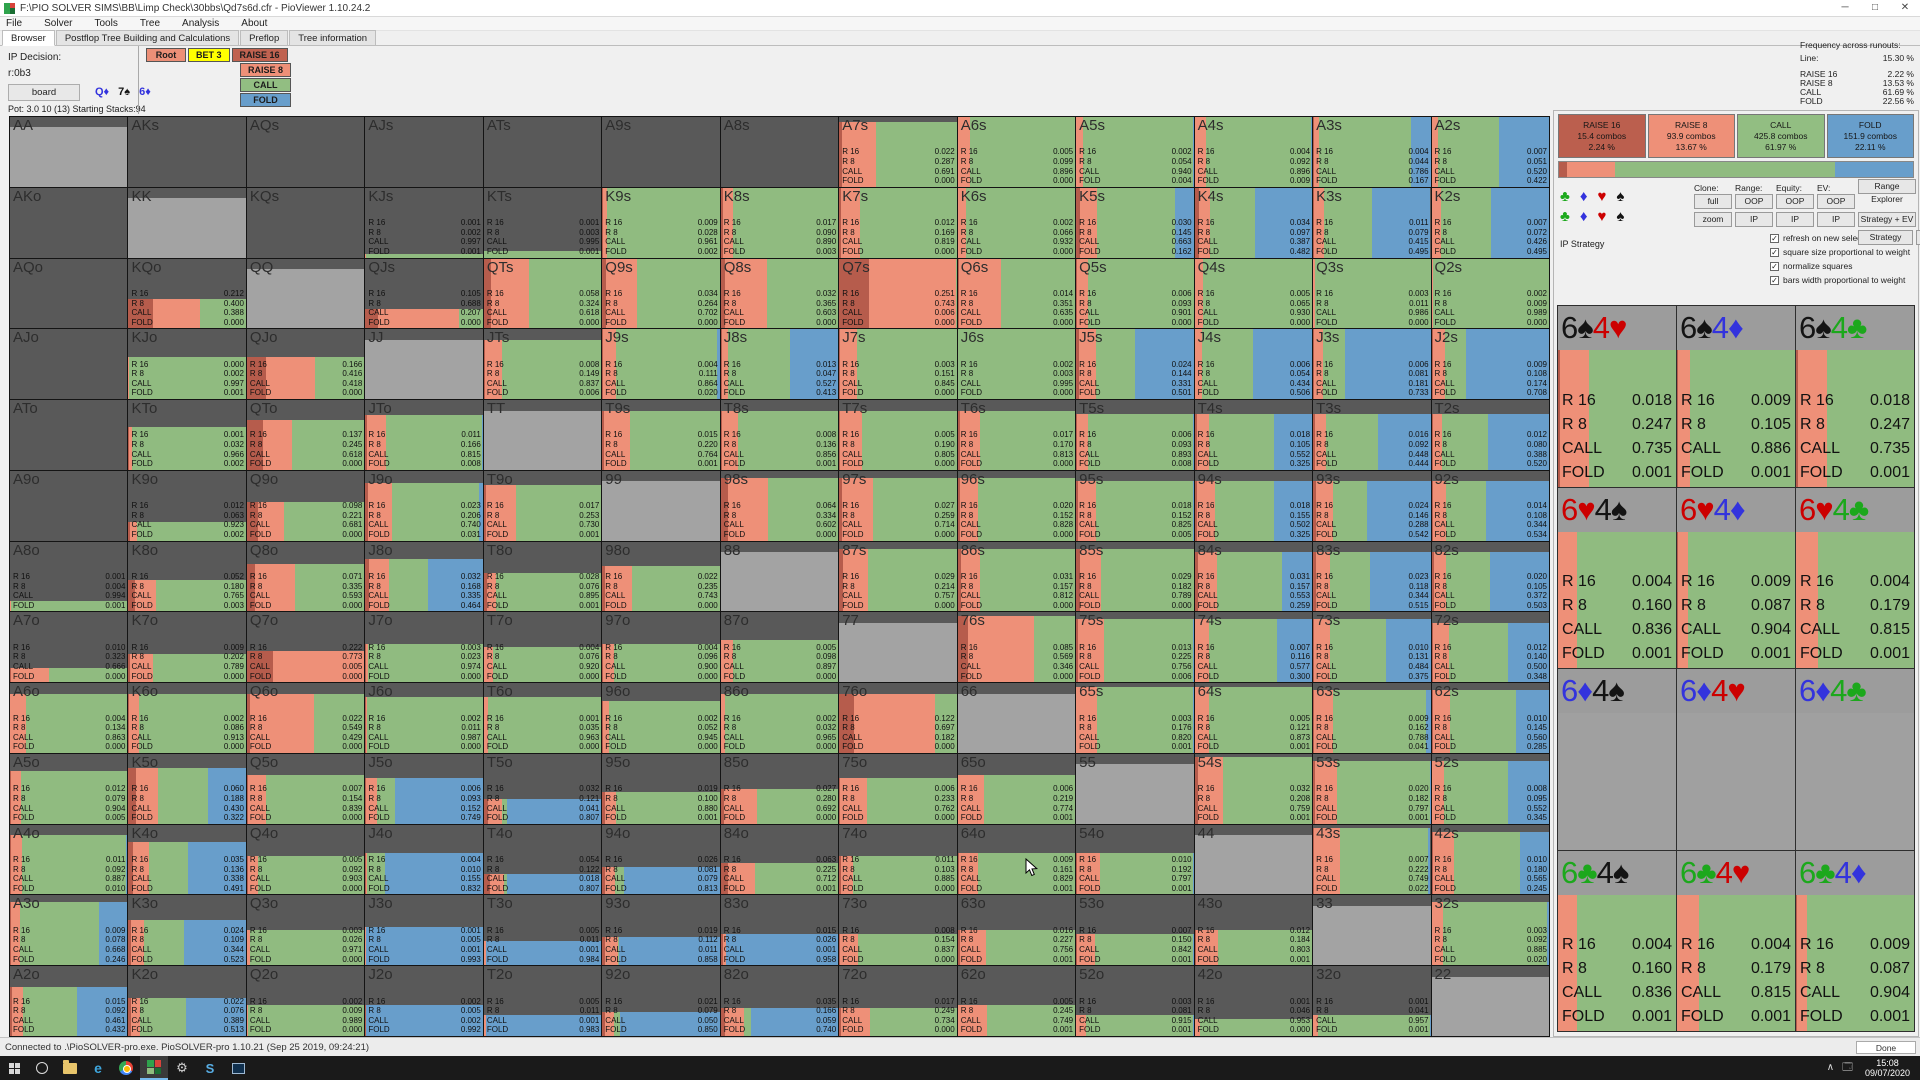 This screenshot has height=1080, width=1920. Describe the element at coordinates (28, 38) in the screenshot. I see `tab-browser: Browser` at that location.